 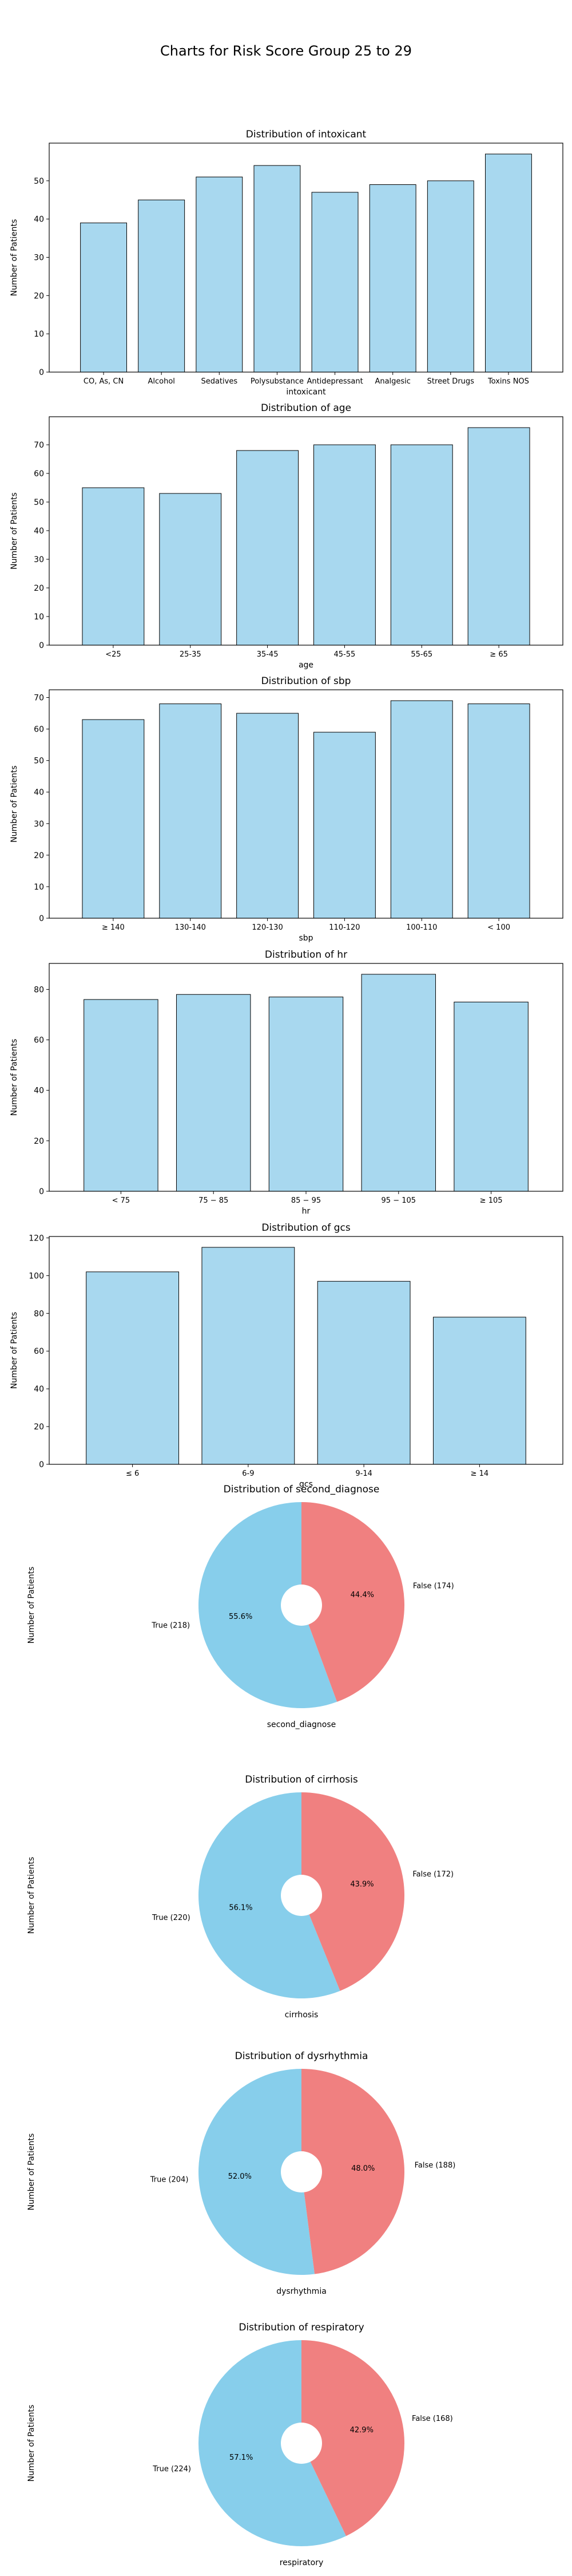 What do you see at coordinates (240, 1908) in the screenshot?
I see `pie-pct-label: 56.1%` at bounding box center [240, 1908].